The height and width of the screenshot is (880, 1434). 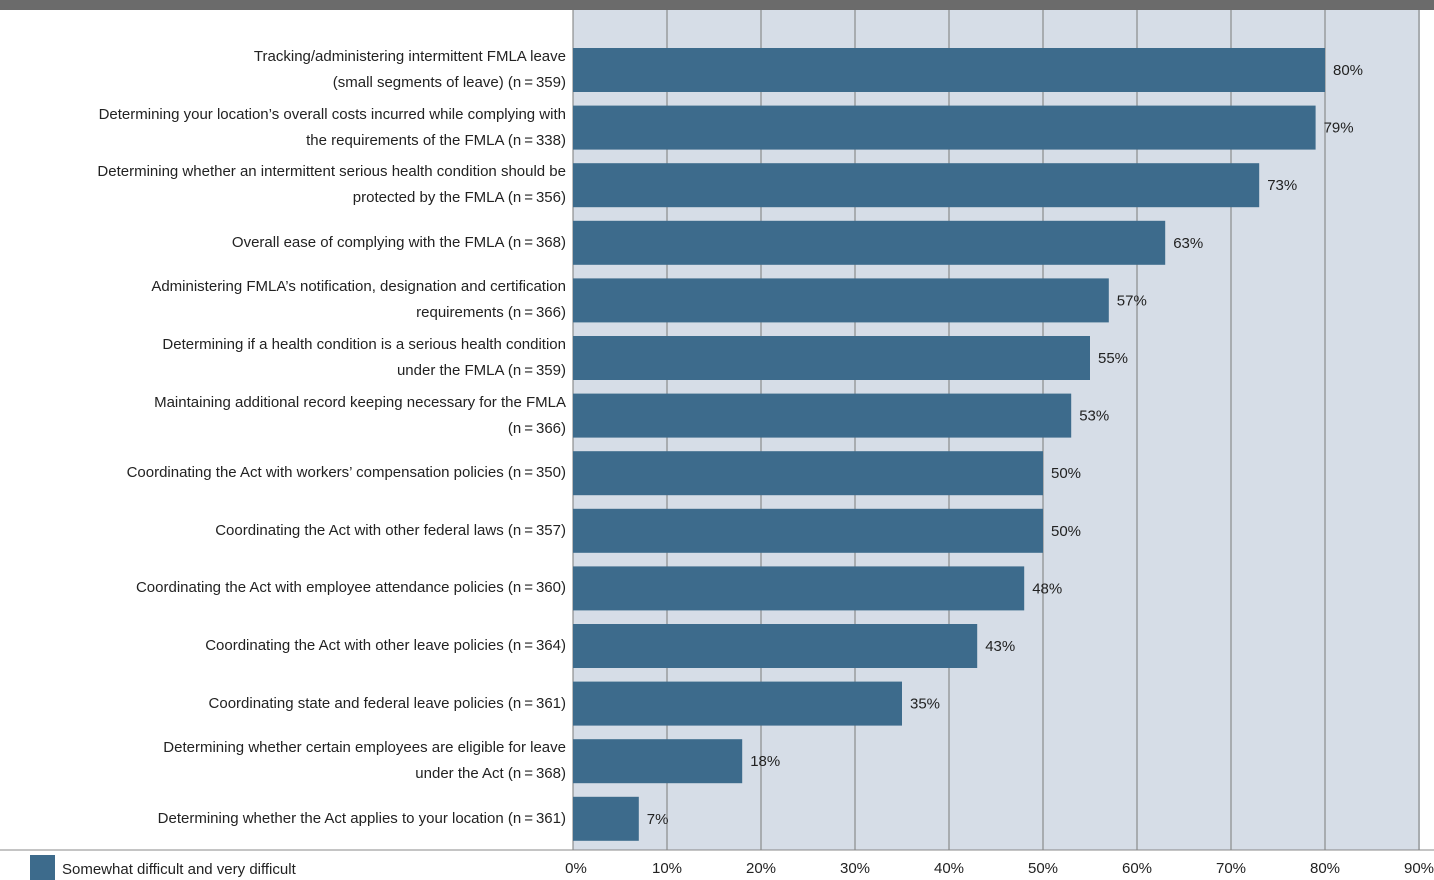 I want to click on x-tick-label: 60%, so click(x=1137, y=868).